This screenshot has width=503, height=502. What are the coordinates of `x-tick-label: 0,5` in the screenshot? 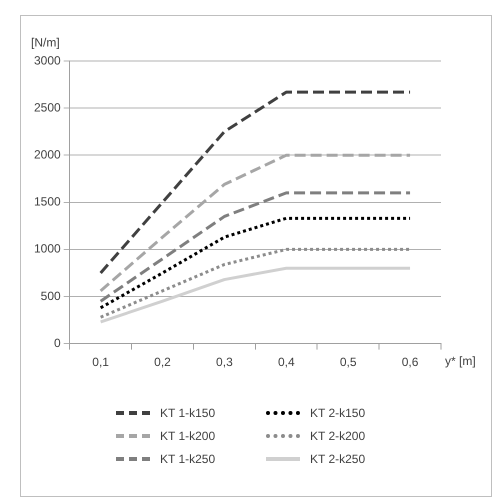 It's located at (348, 362).